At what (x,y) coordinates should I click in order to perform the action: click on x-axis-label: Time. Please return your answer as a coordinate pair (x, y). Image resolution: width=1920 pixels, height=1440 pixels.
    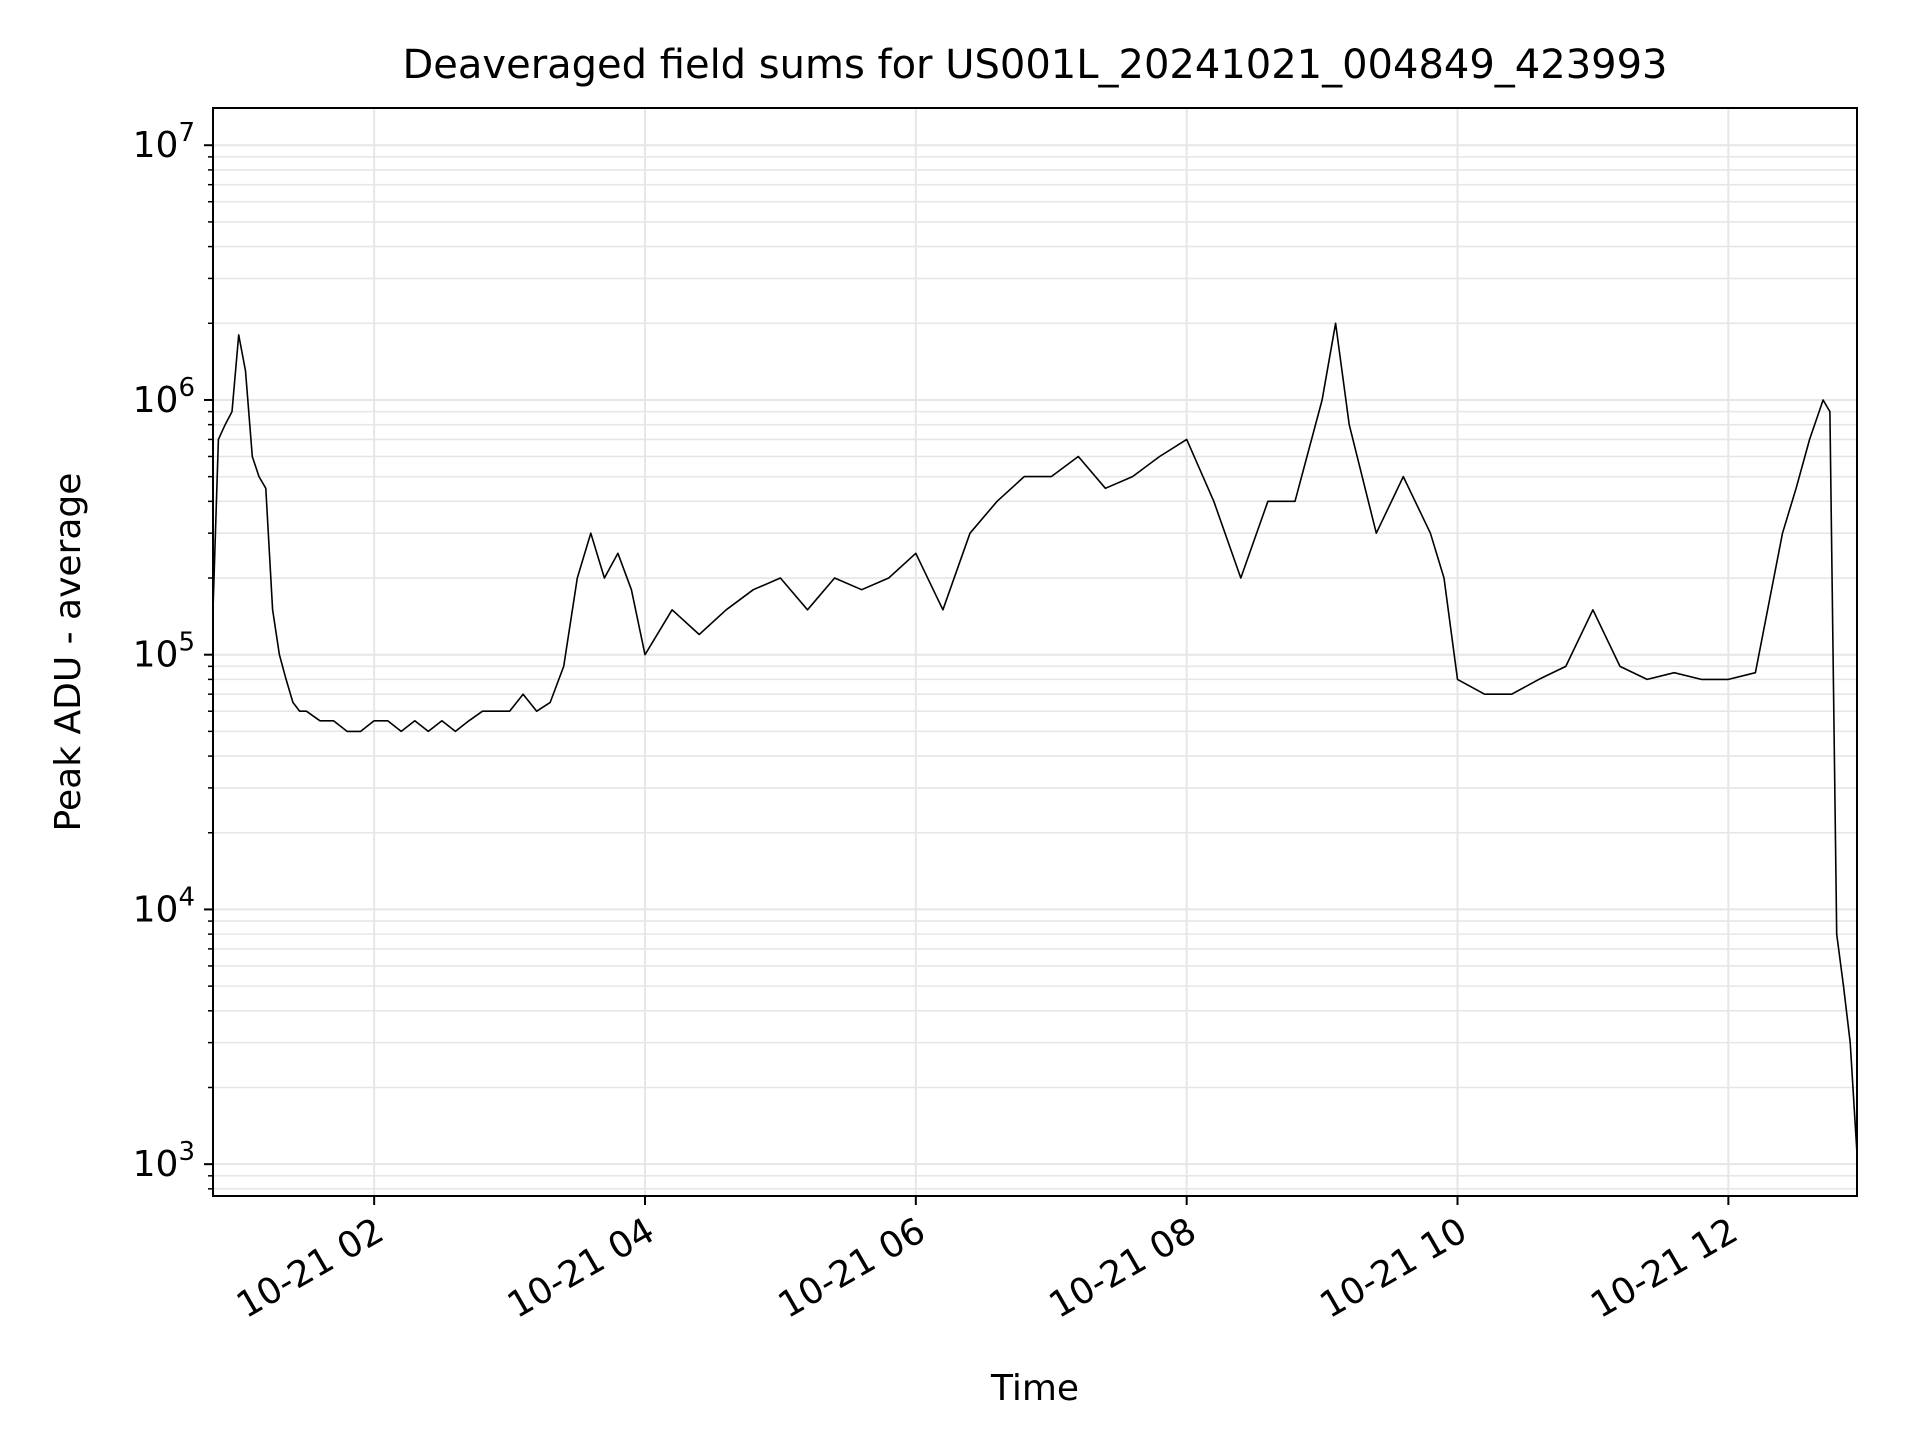
    Looking at the image, I should click on (1034, 1388).